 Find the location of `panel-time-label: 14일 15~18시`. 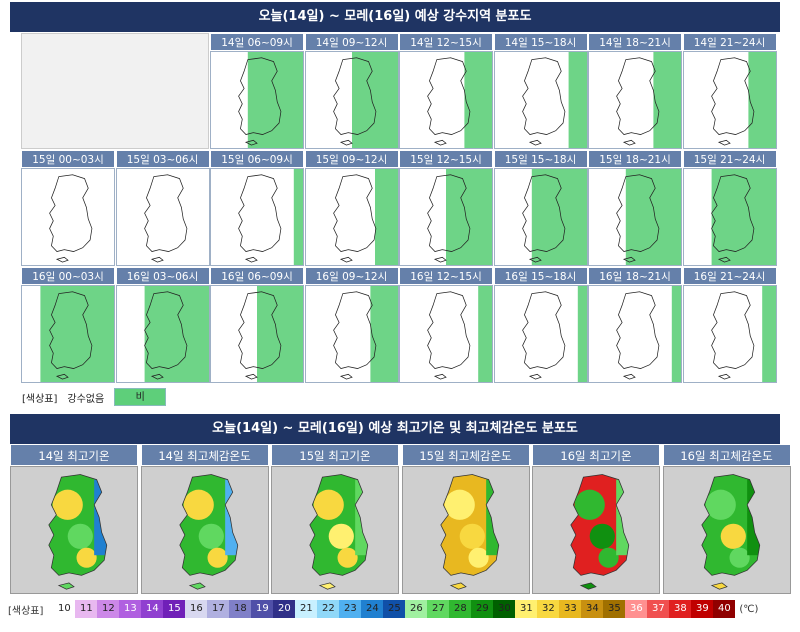

panel-time-label: 14일 15~18시 is located at coordinates (540, 42).